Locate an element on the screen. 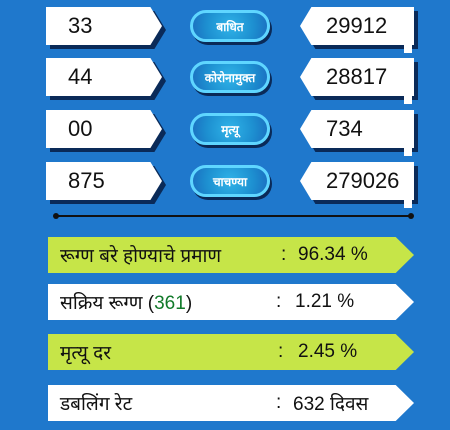 The width and height of the screenshot is (450, 430). row-3-left-value: 00 is located at coordinates (104, 129).